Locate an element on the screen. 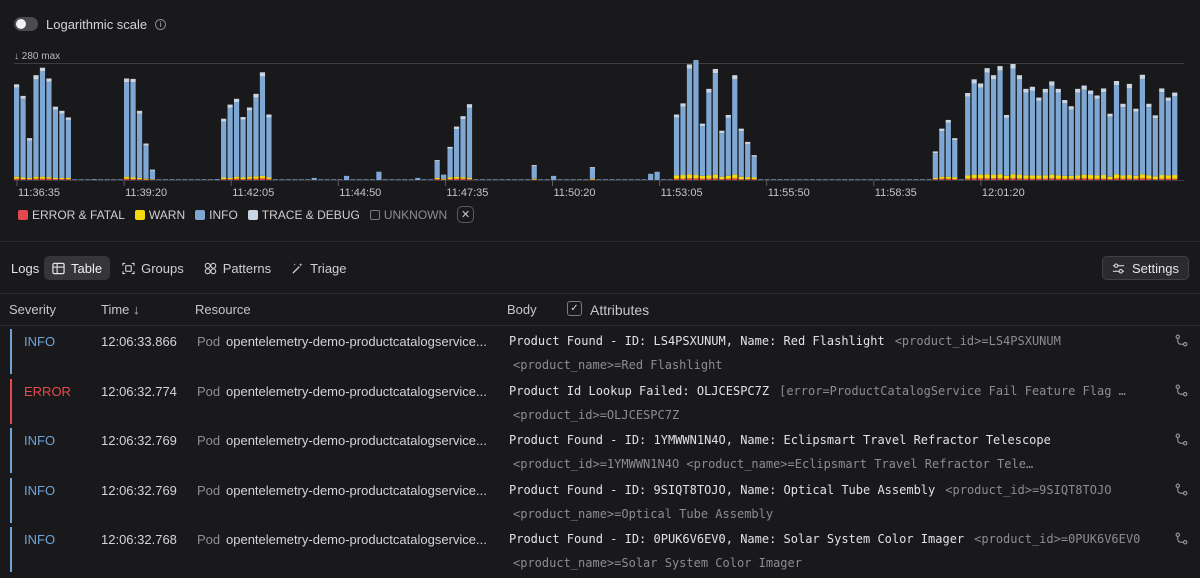  header-time: Time ↓ is located at coordinates (120, 309).